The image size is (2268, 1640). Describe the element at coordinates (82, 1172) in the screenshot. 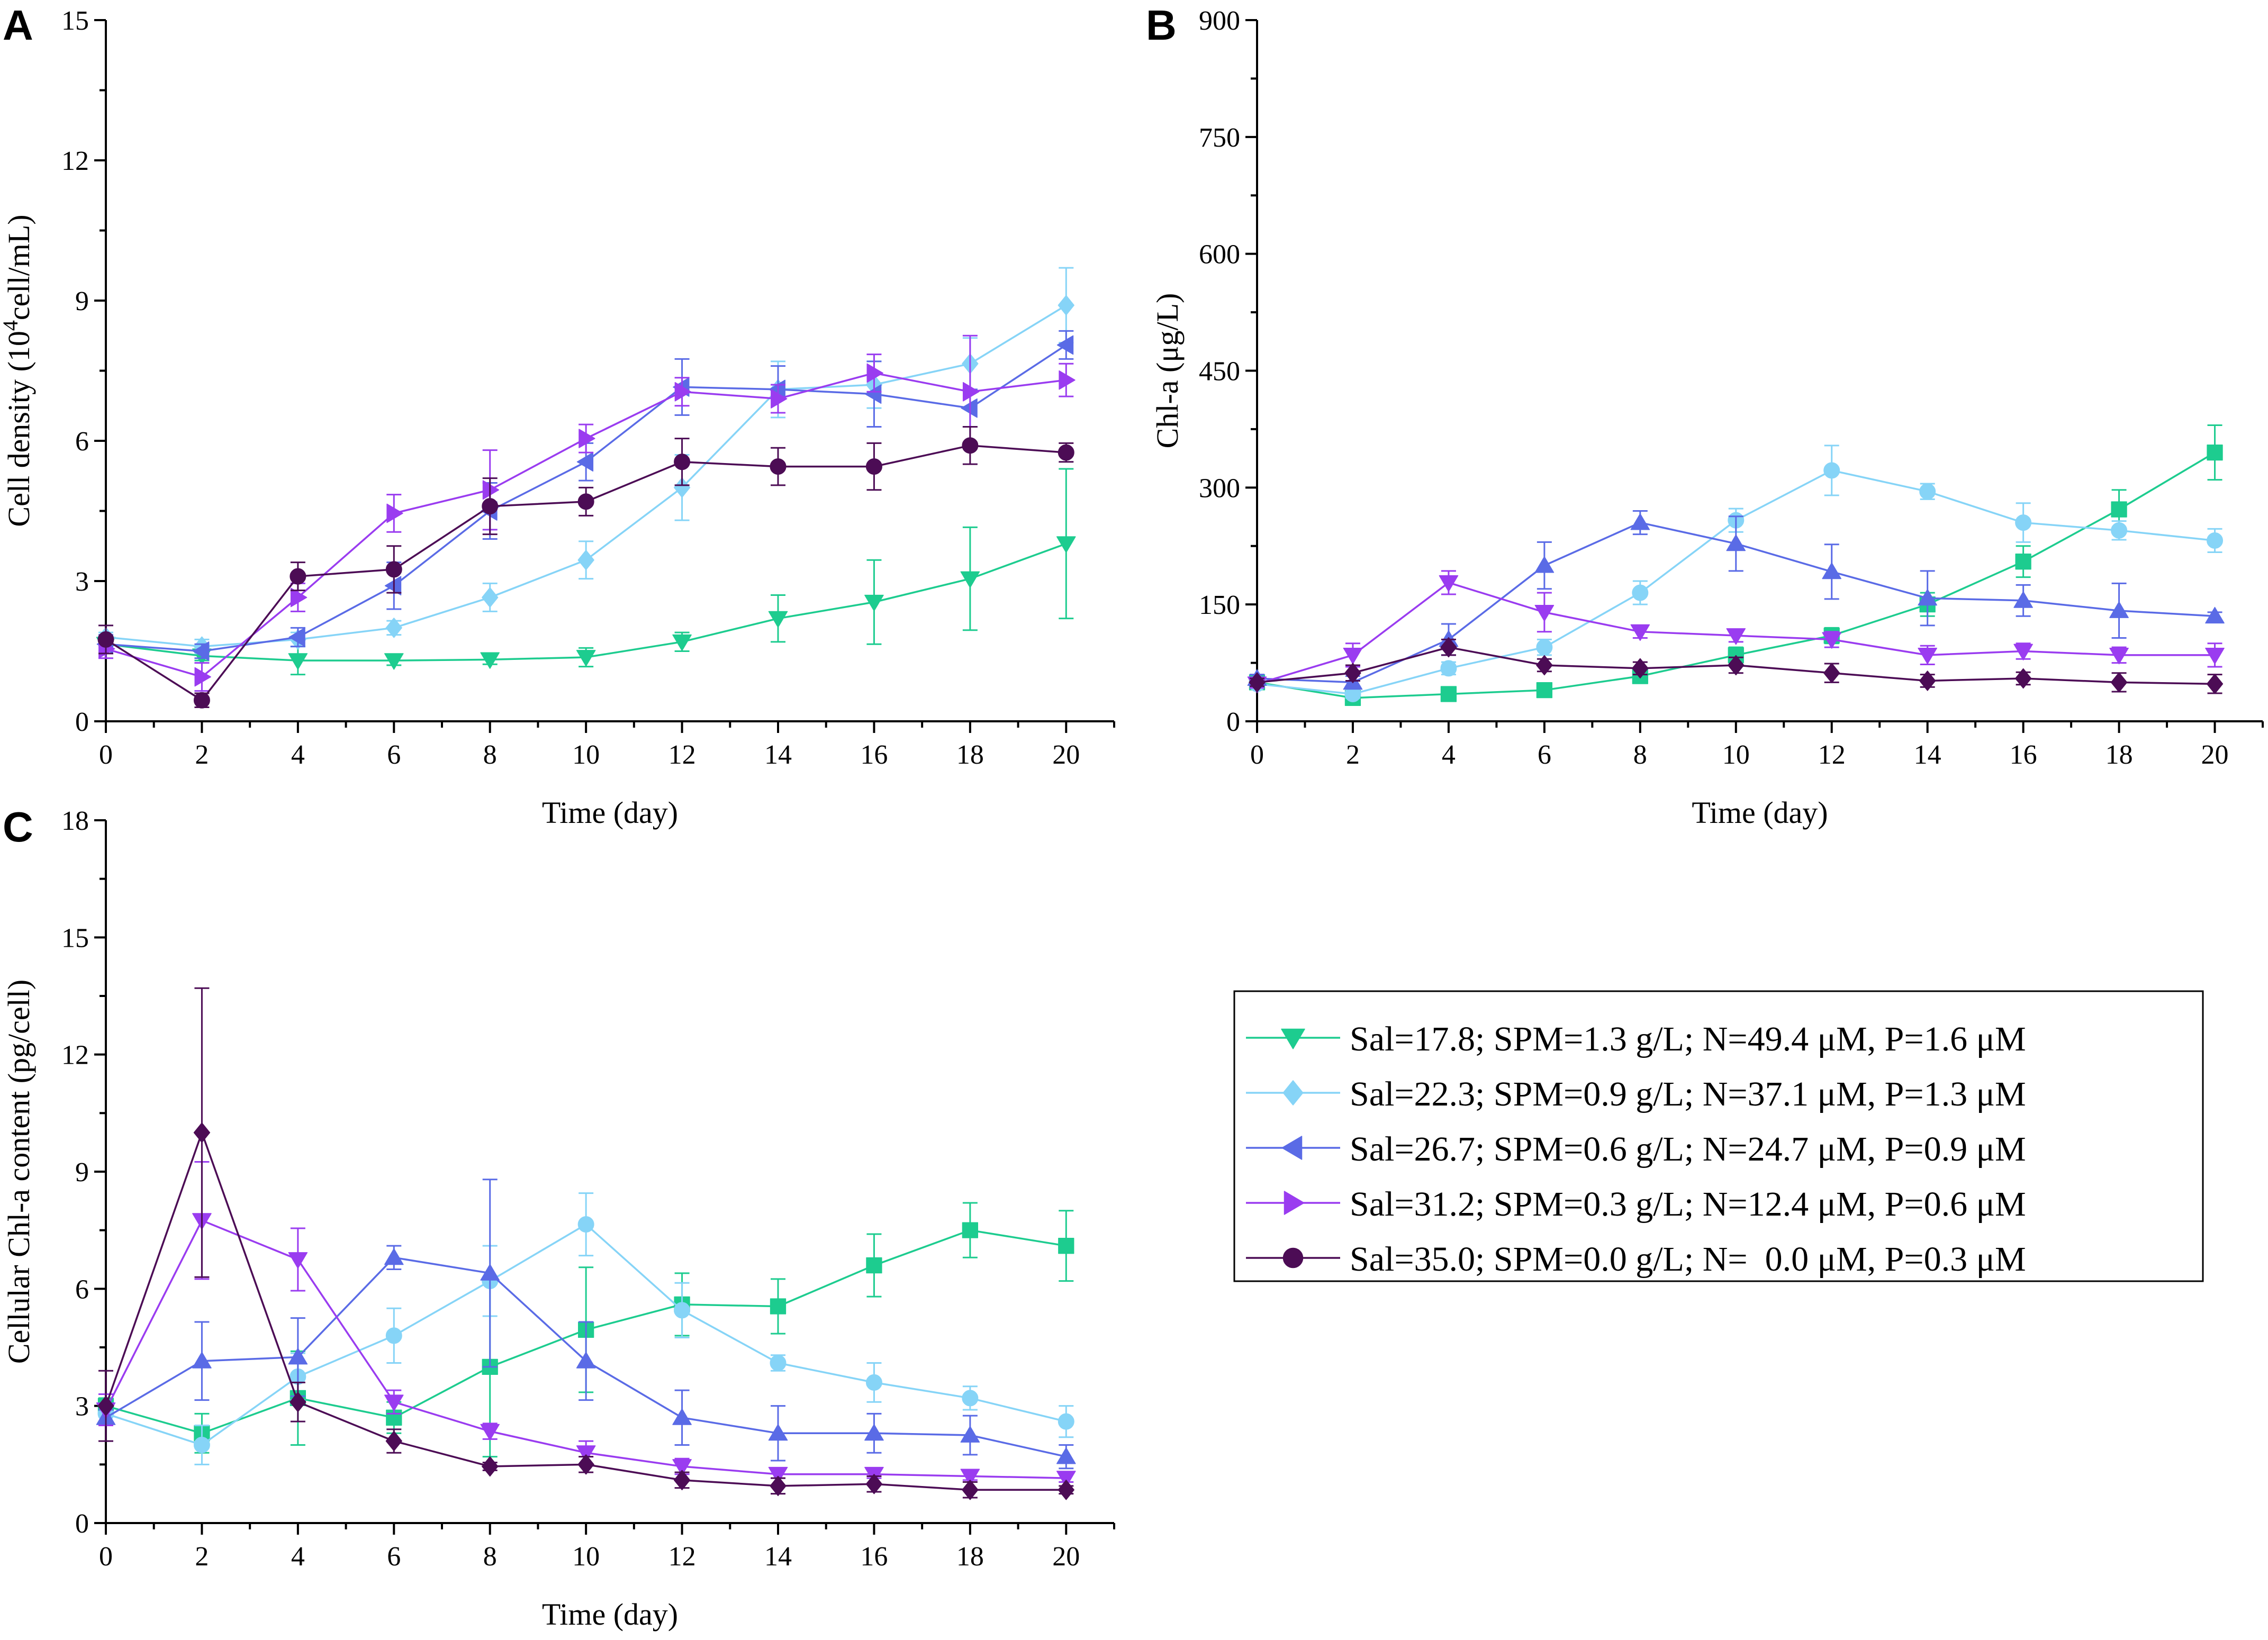

I see `y-tick-label: 9` at that location.